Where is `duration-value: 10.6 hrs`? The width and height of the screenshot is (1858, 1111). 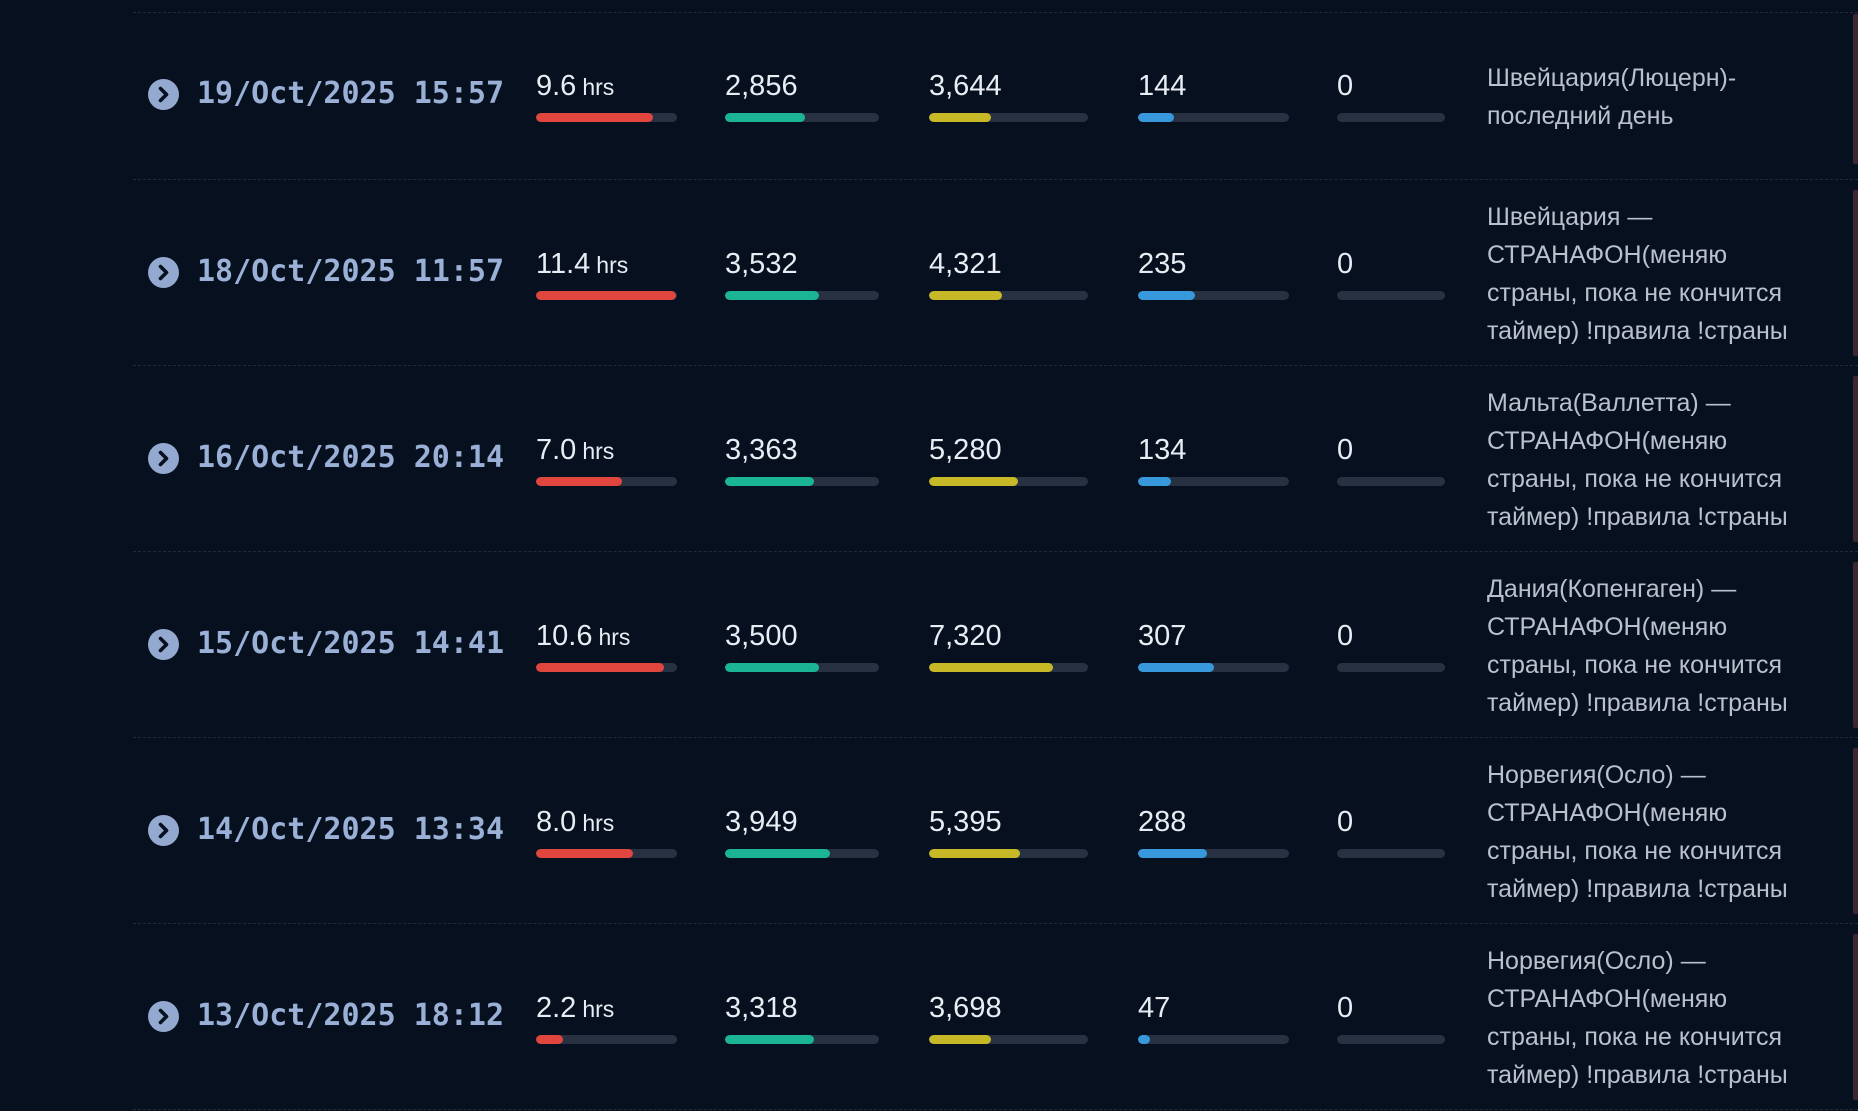
duration-value: 10.6 hrs is located at coordinates (583, 636).